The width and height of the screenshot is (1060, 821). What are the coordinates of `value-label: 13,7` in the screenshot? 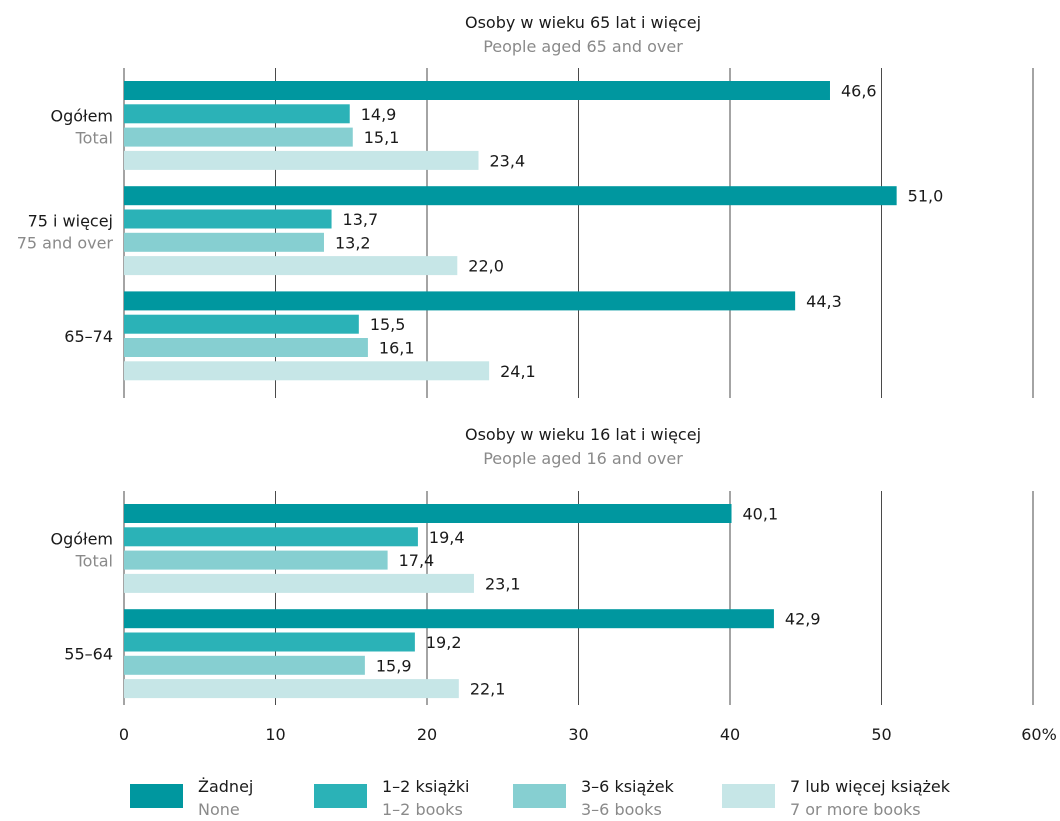 It's located at (361, 219).